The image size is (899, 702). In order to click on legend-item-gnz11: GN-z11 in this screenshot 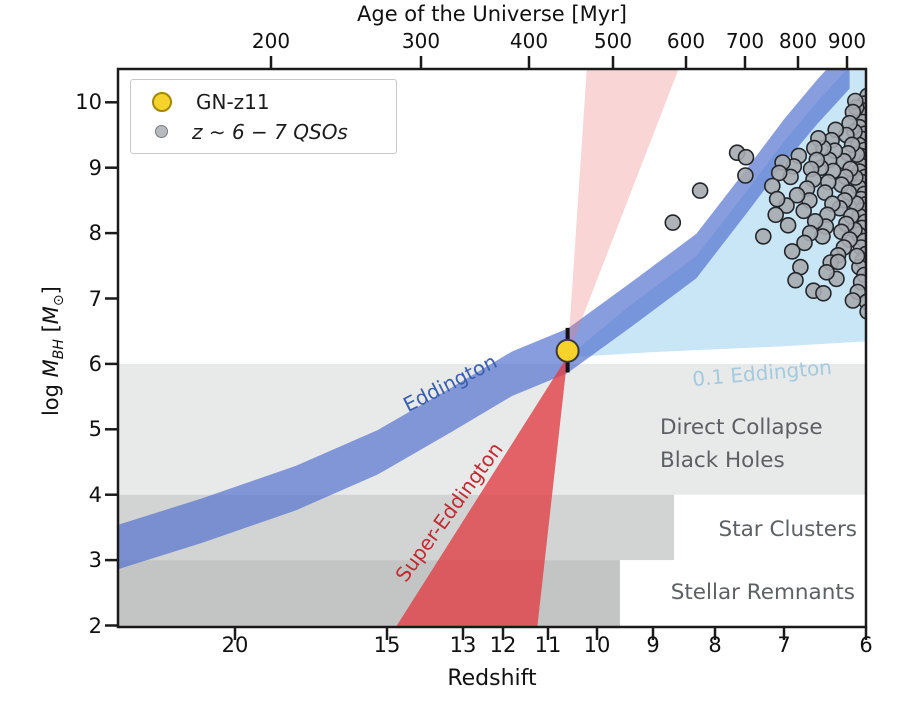, I will do `click(273, 102)`.